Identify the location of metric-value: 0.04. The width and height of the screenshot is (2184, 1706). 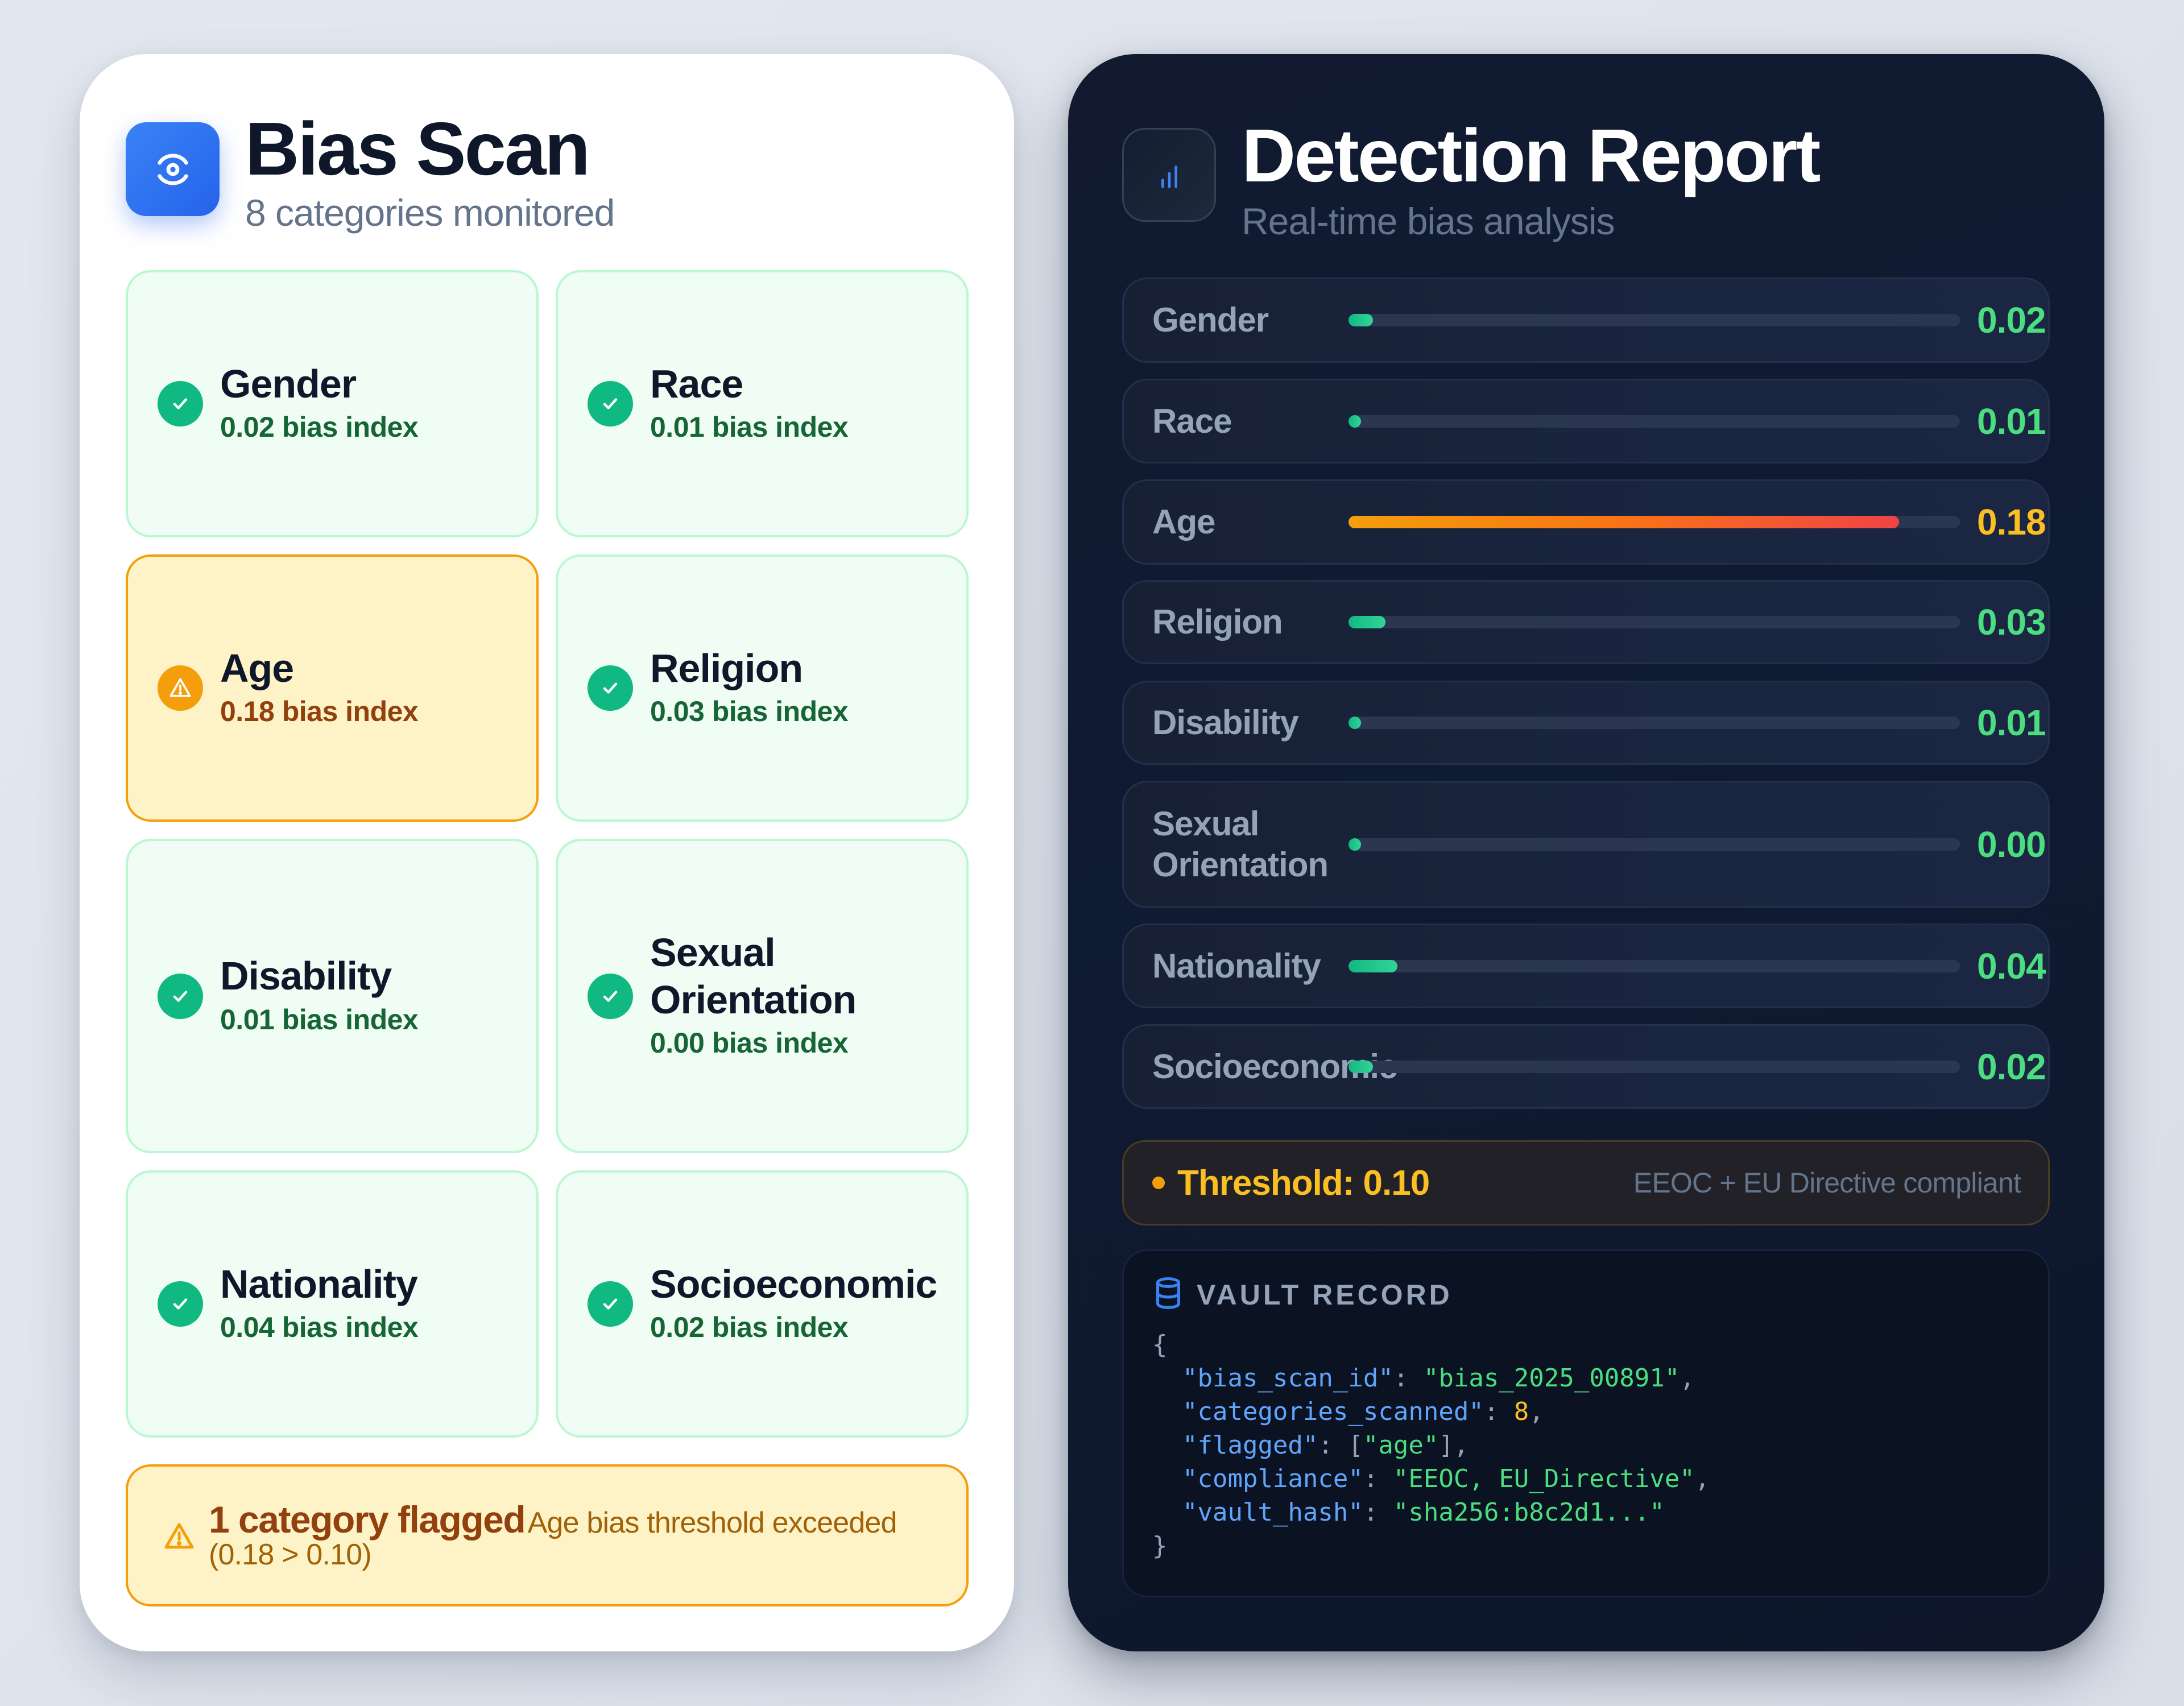
(2011, 966).